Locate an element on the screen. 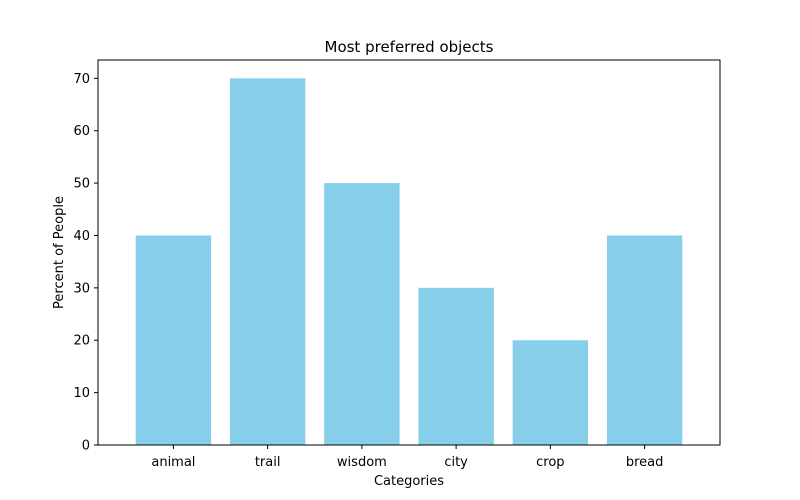  bar-trail is located at coordinates (267, 261).